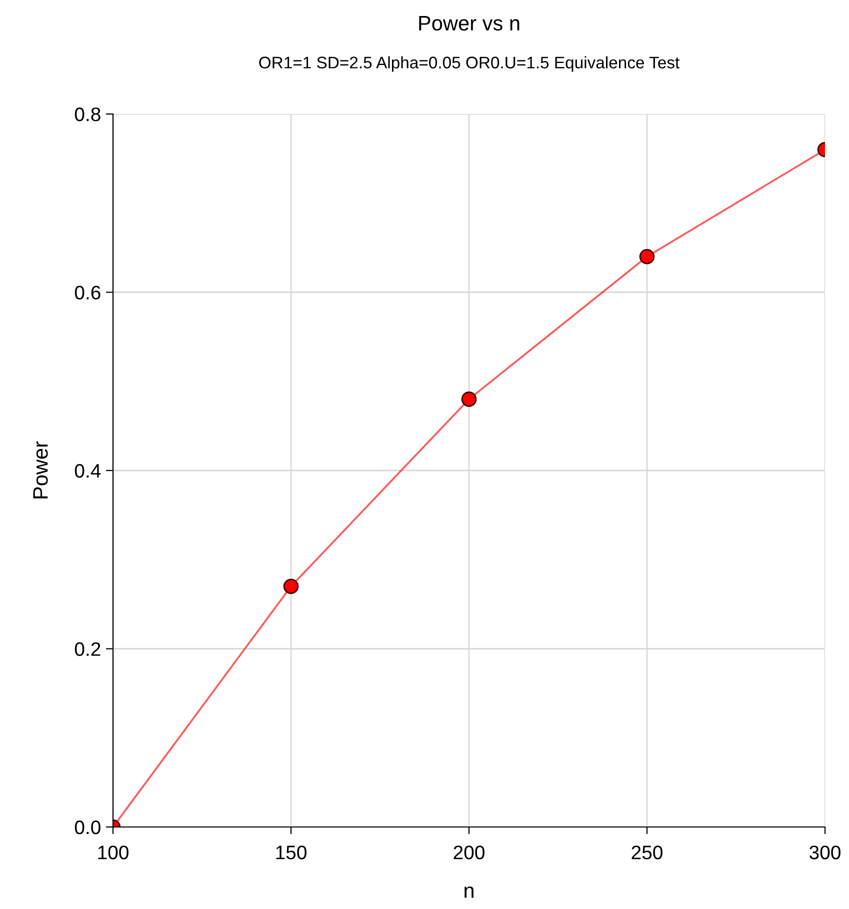 This screenshot has height=909, width=849. Describe the element at coordinates (87, 649) in the screenshot. I see `y-tick-label: 0.2` at that location.